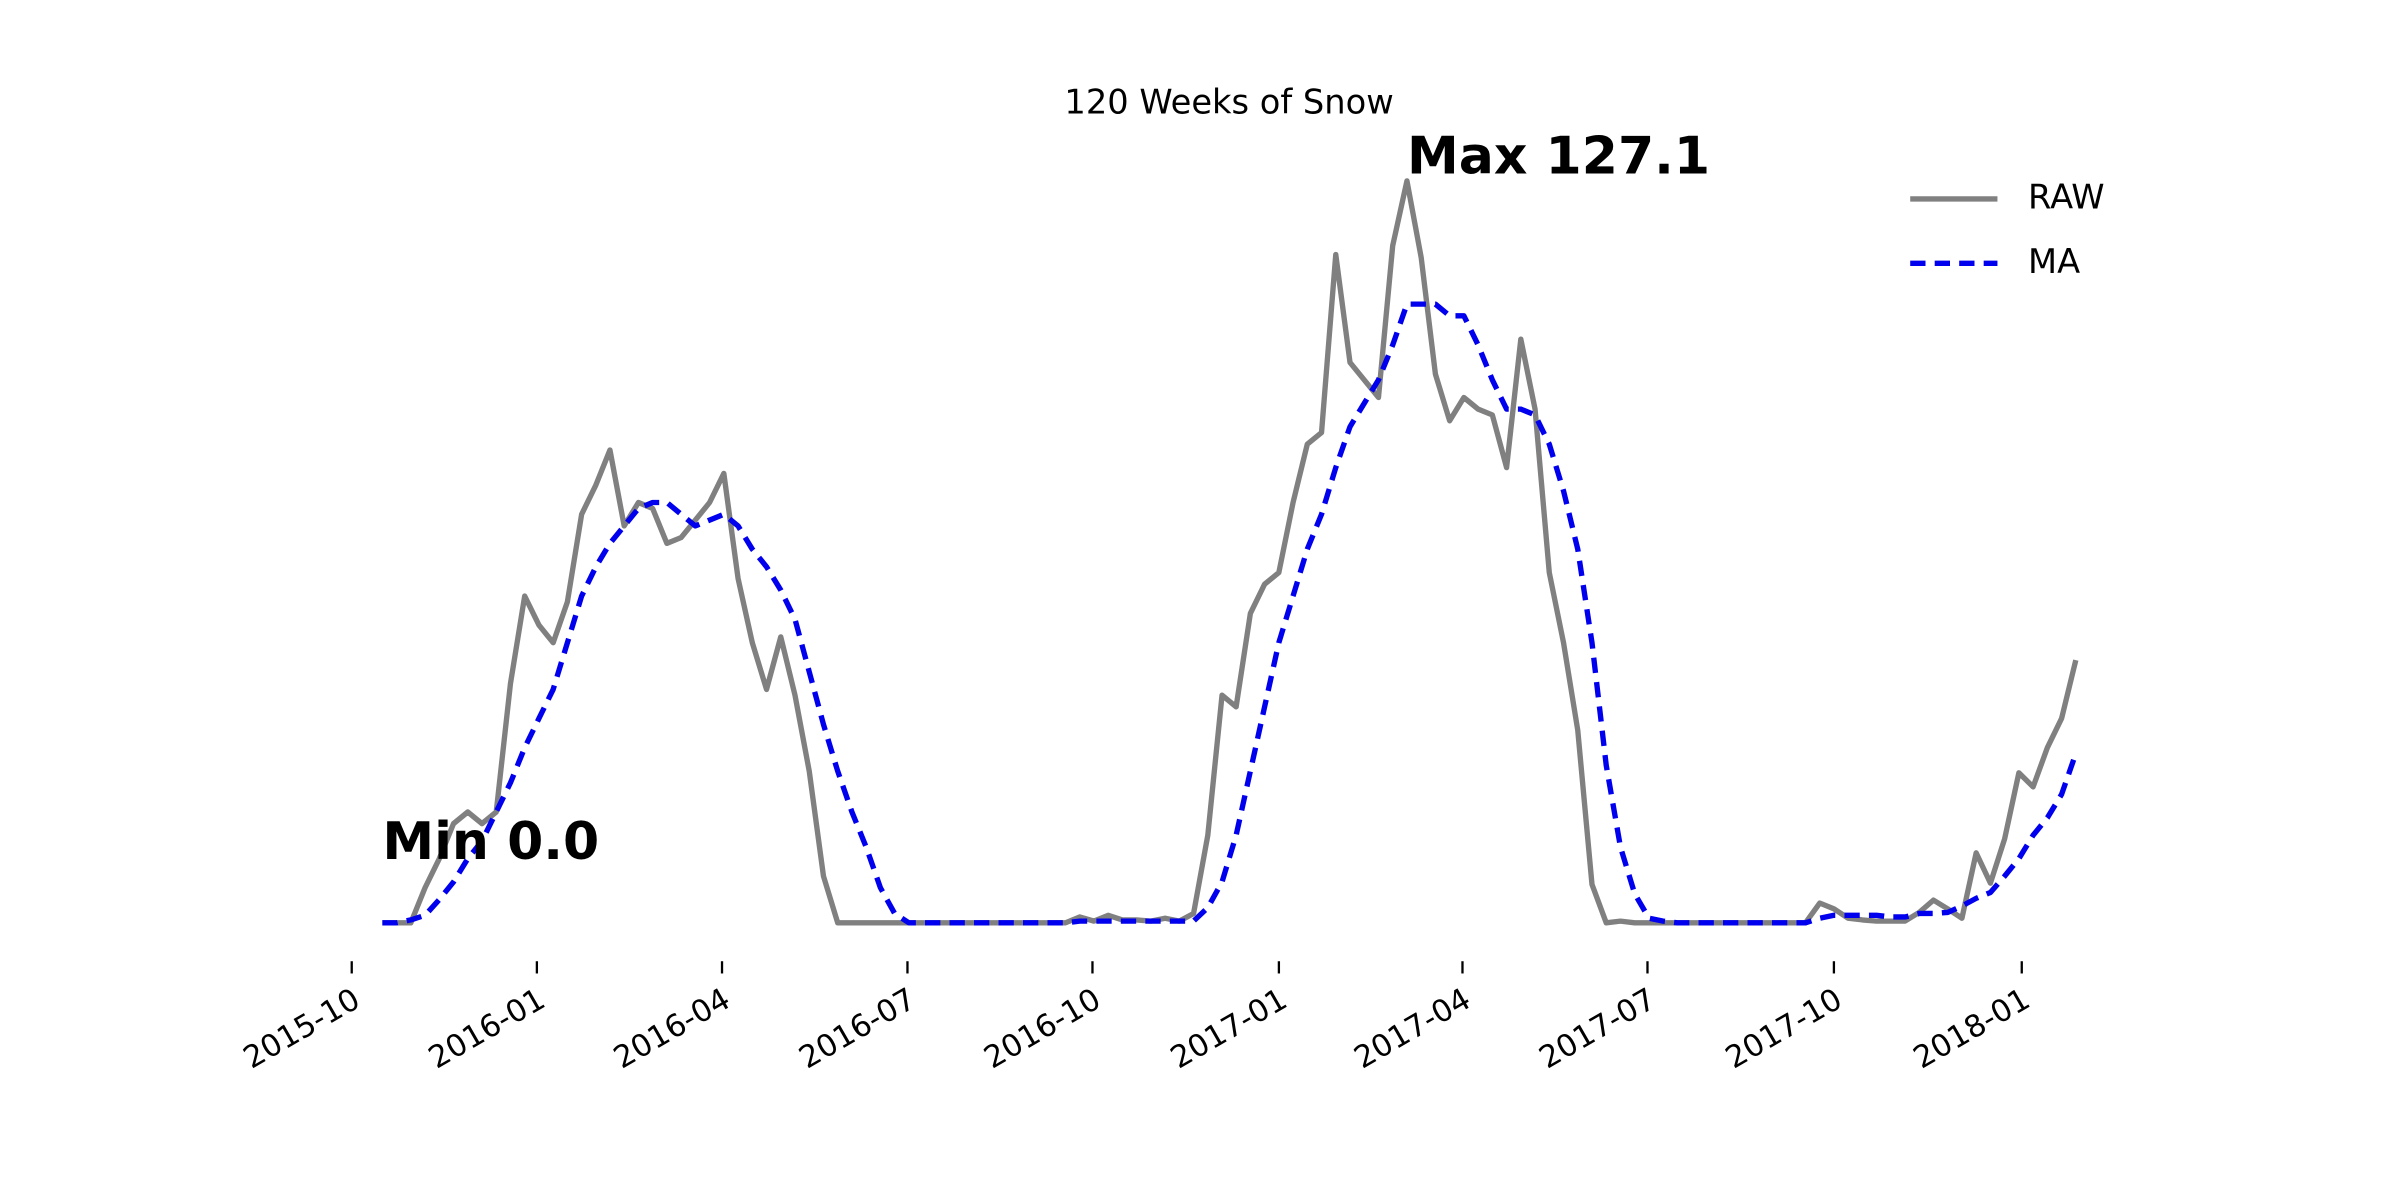  Describe the element at coordinates (672, 1029) in the screenshot. I see `x-tick-label: 2016-04` at that location.